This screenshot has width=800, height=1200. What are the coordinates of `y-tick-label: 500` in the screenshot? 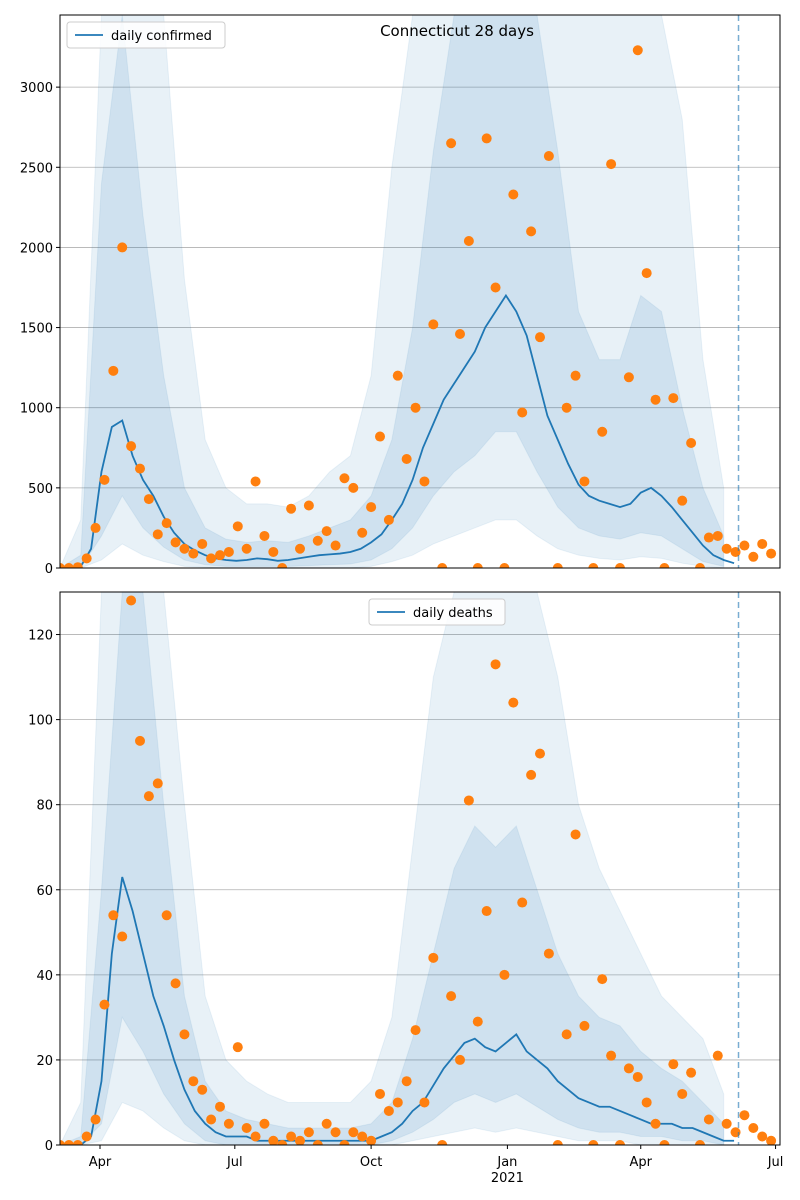 It's located at (40, 489).